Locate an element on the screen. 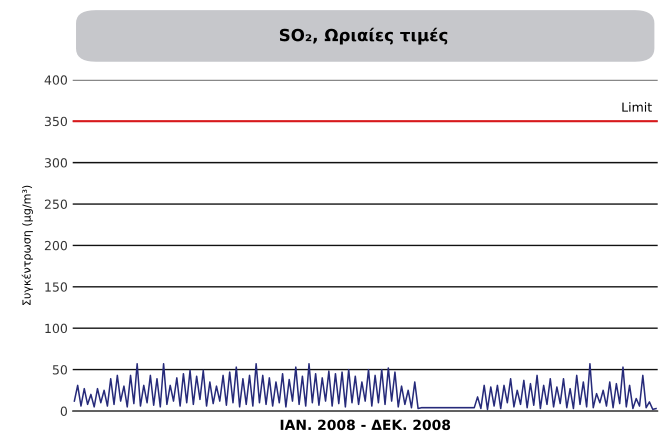 This screenshot has height=441, width=661. y-tick-label: 400 is located at coordinates (56, 80).